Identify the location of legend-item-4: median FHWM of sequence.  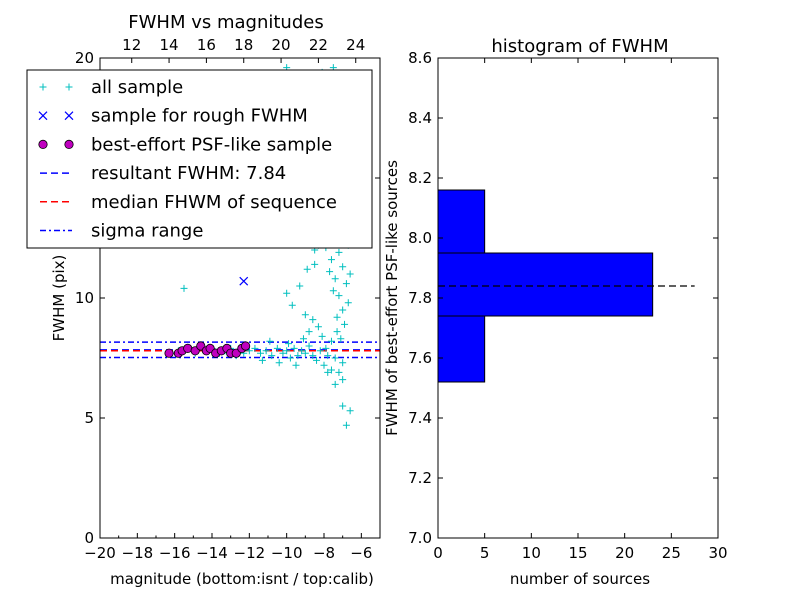
(188, 202).